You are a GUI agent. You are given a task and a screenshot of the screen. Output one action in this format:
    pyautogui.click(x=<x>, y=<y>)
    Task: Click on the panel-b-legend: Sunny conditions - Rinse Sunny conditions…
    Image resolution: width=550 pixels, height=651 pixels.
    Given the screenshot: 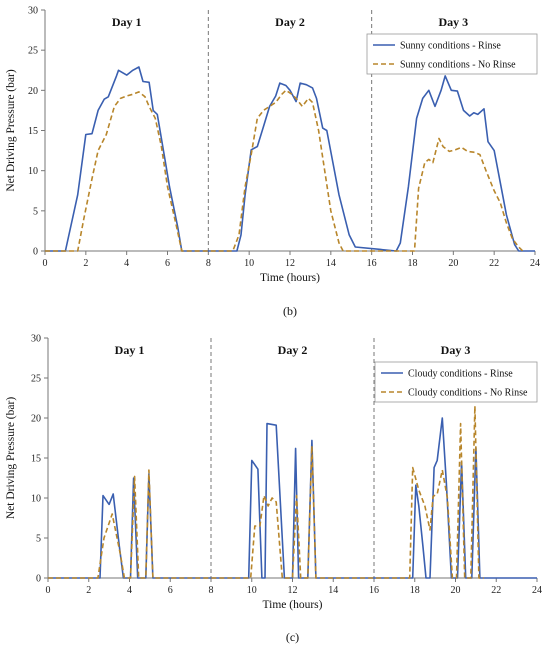 What is the action you would take?
    pyautogui.click(x=452, y=54)
    